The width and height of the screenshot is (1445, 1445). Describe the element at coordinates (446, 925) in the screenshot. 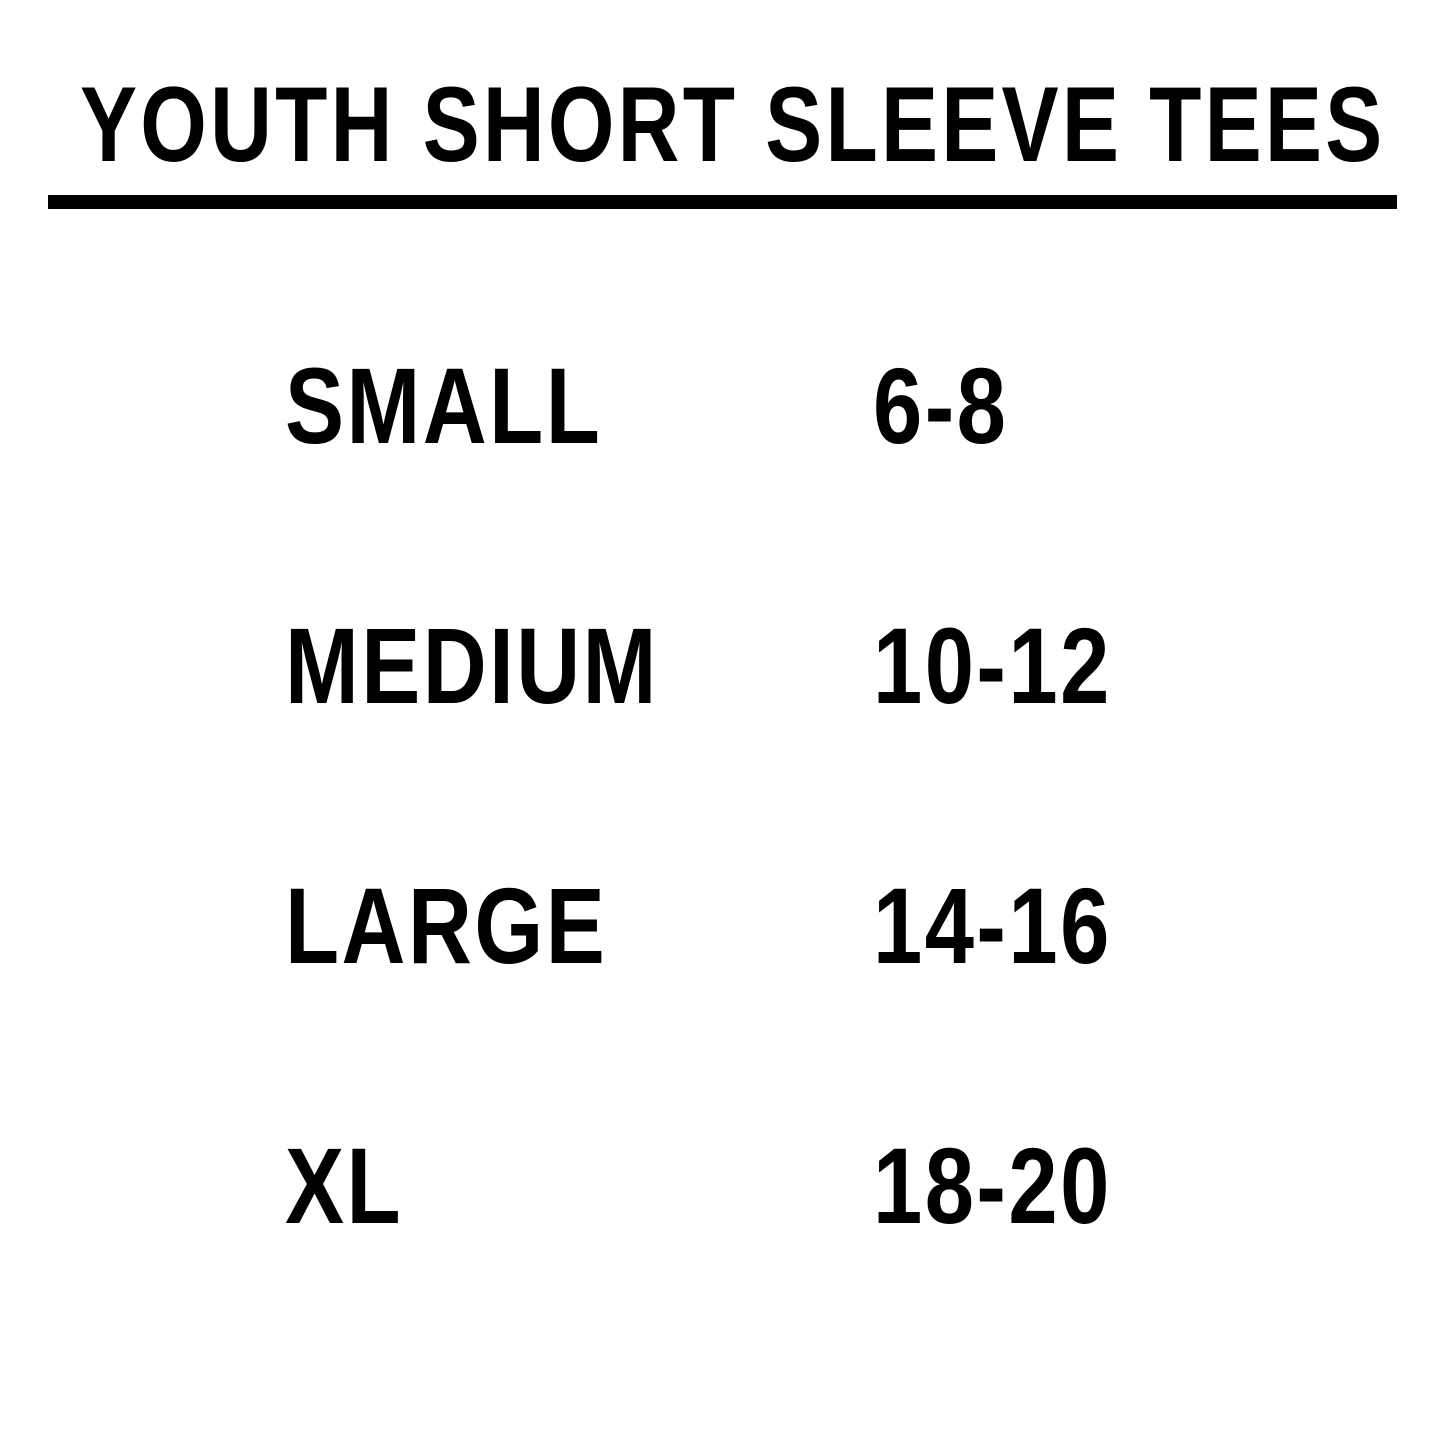

I see `size-label: LARGE` at that location.